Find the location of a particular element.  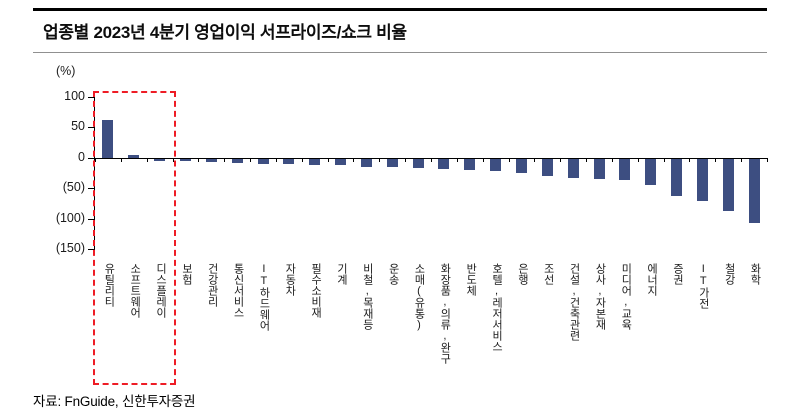

category-label: 증권 is located at coordinates (677, 274).